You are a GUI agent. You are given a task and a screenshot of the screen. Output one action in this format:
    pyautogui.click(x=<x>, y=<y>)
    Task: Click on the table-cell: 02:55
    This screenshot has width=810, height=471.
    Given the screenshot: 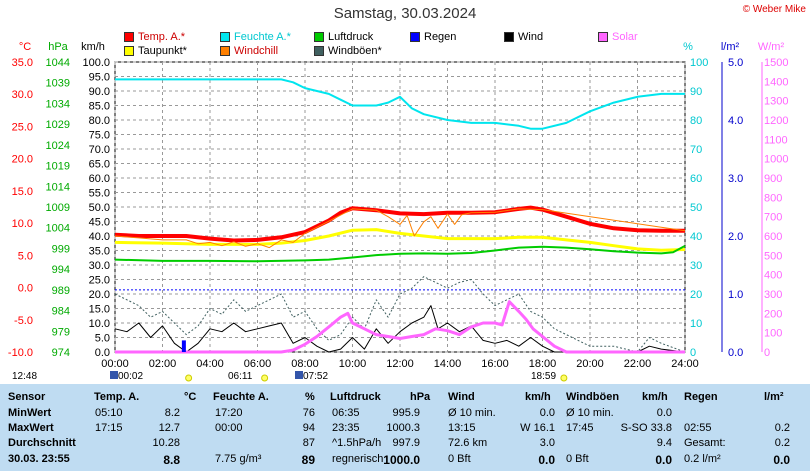 What is the action you would take?
    pyautogui.click(x=698, y=428)
    